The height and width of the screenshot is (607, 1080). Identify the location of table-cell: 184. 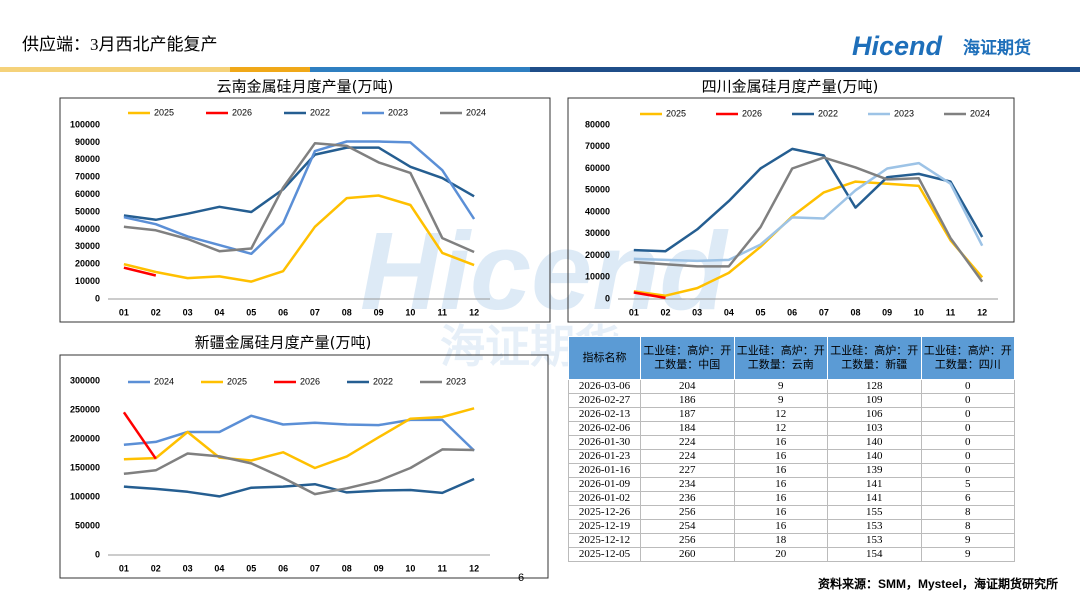
(687, 428).